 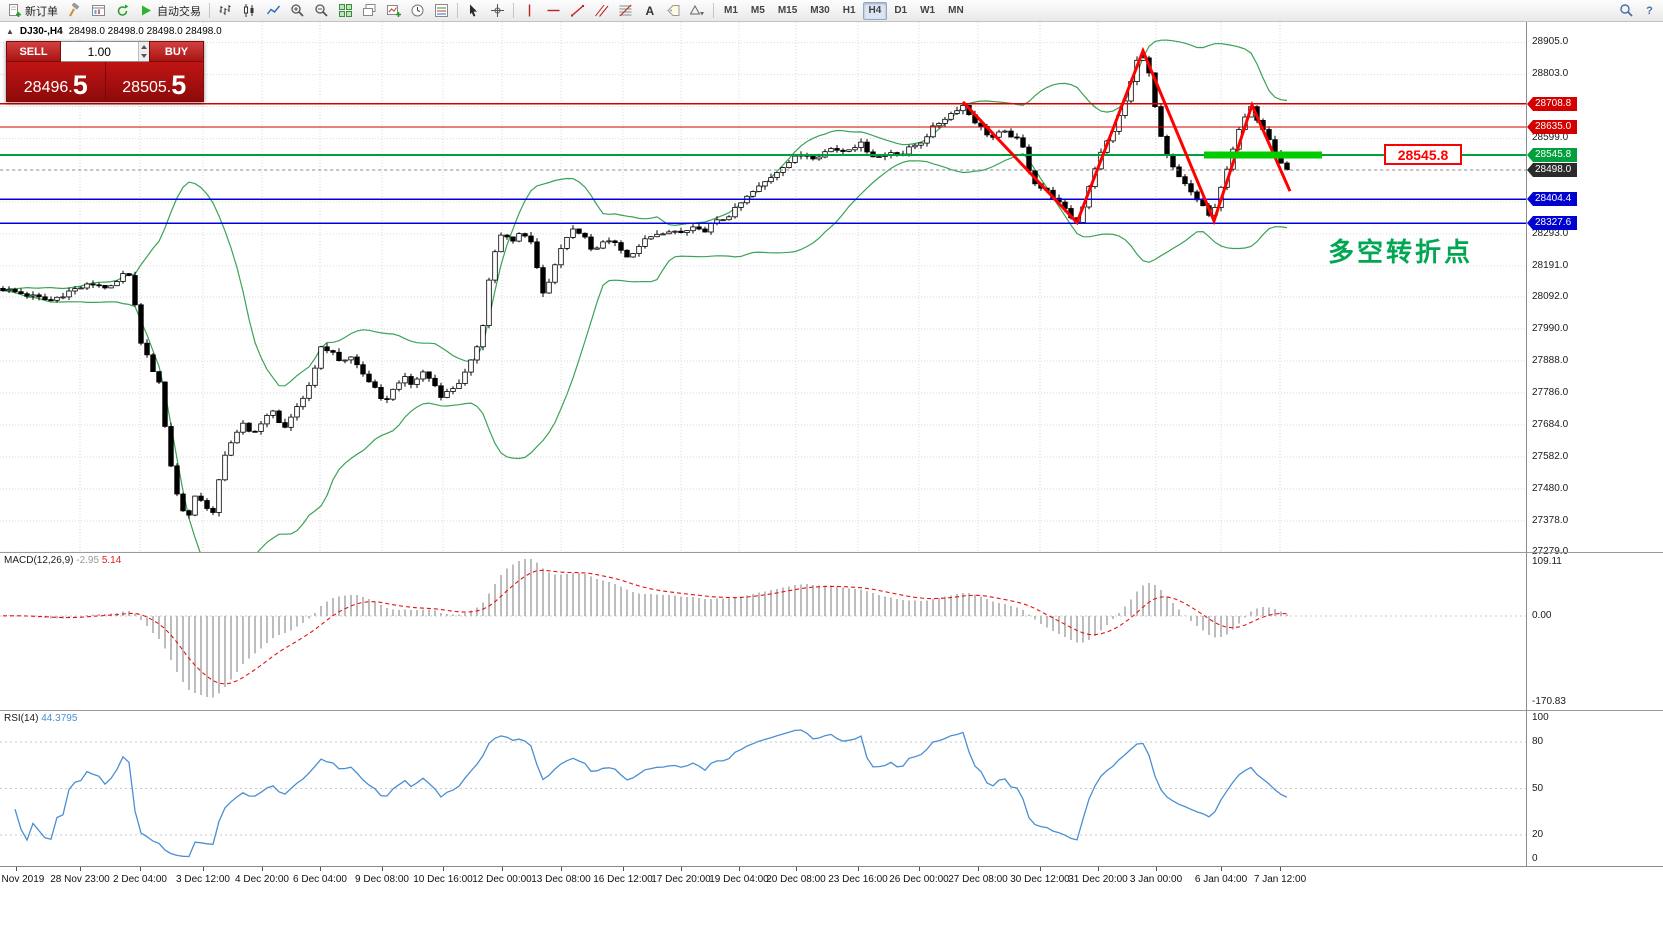 I want to click on candlestick-chart-button, so click(x=249, y=11).